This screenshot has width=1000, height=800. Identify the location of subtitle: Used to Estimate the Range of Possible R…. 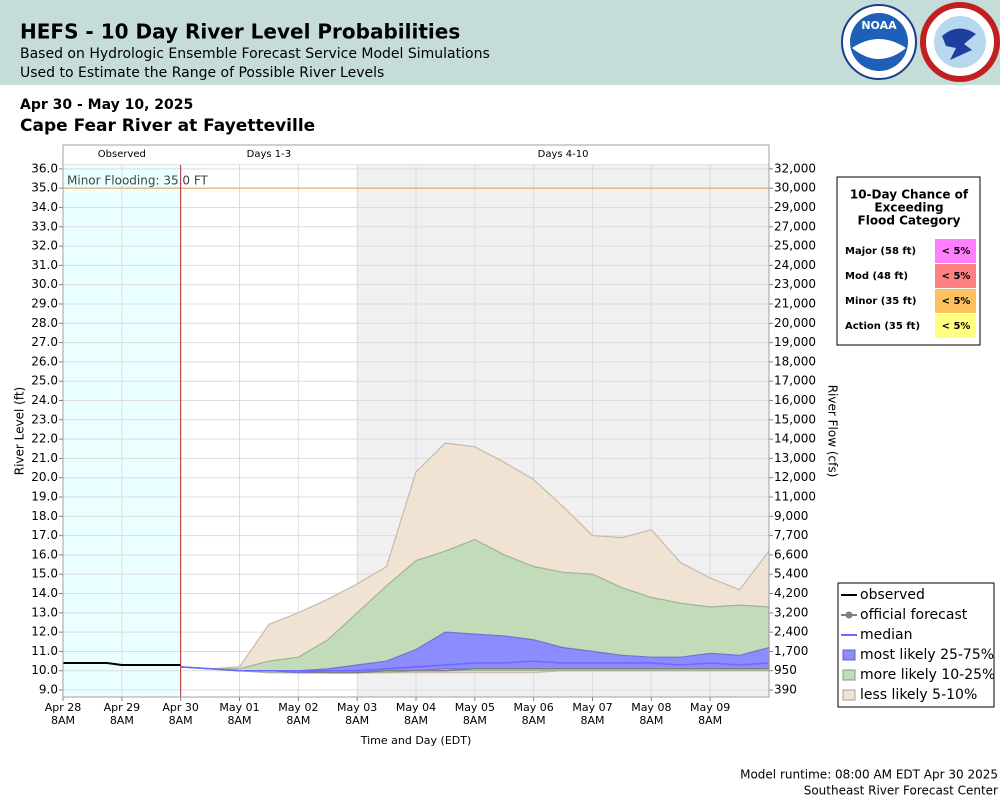
(202, 73).